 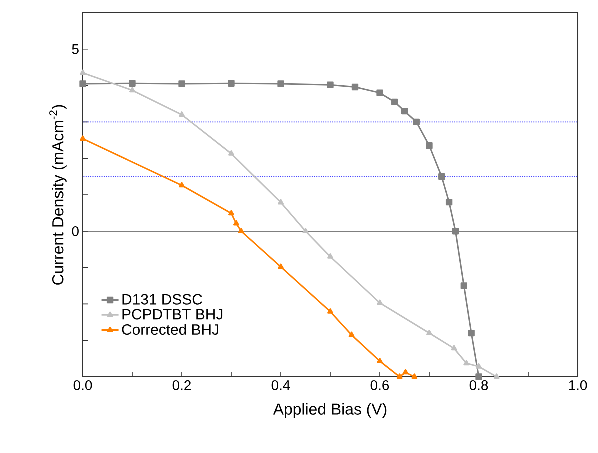 I want to click on legend-label: Corrected BHJ, so click(x=170, y=330).